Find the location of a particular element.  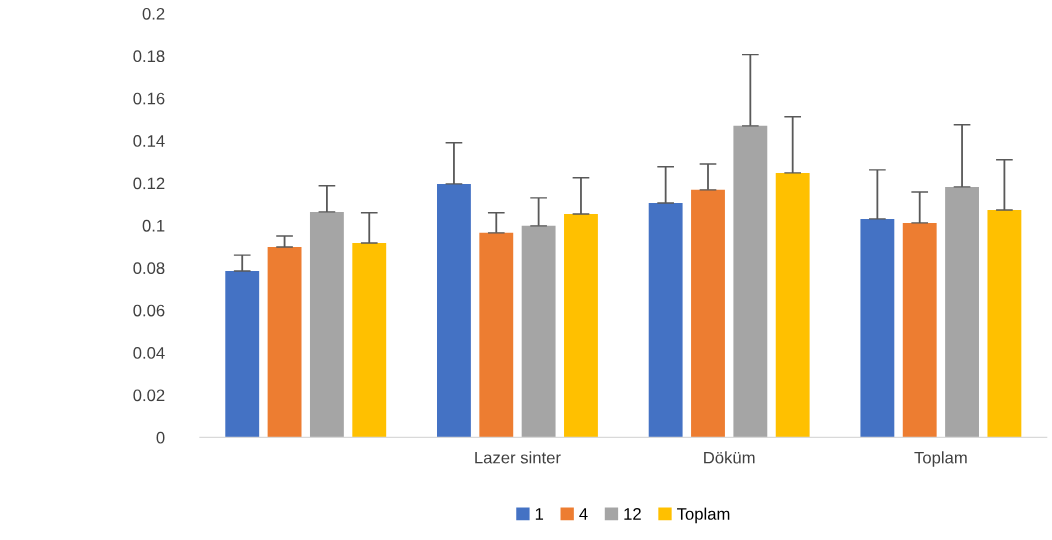

x-tick-label: Lazer sinter is located at coordinates (518, 457).